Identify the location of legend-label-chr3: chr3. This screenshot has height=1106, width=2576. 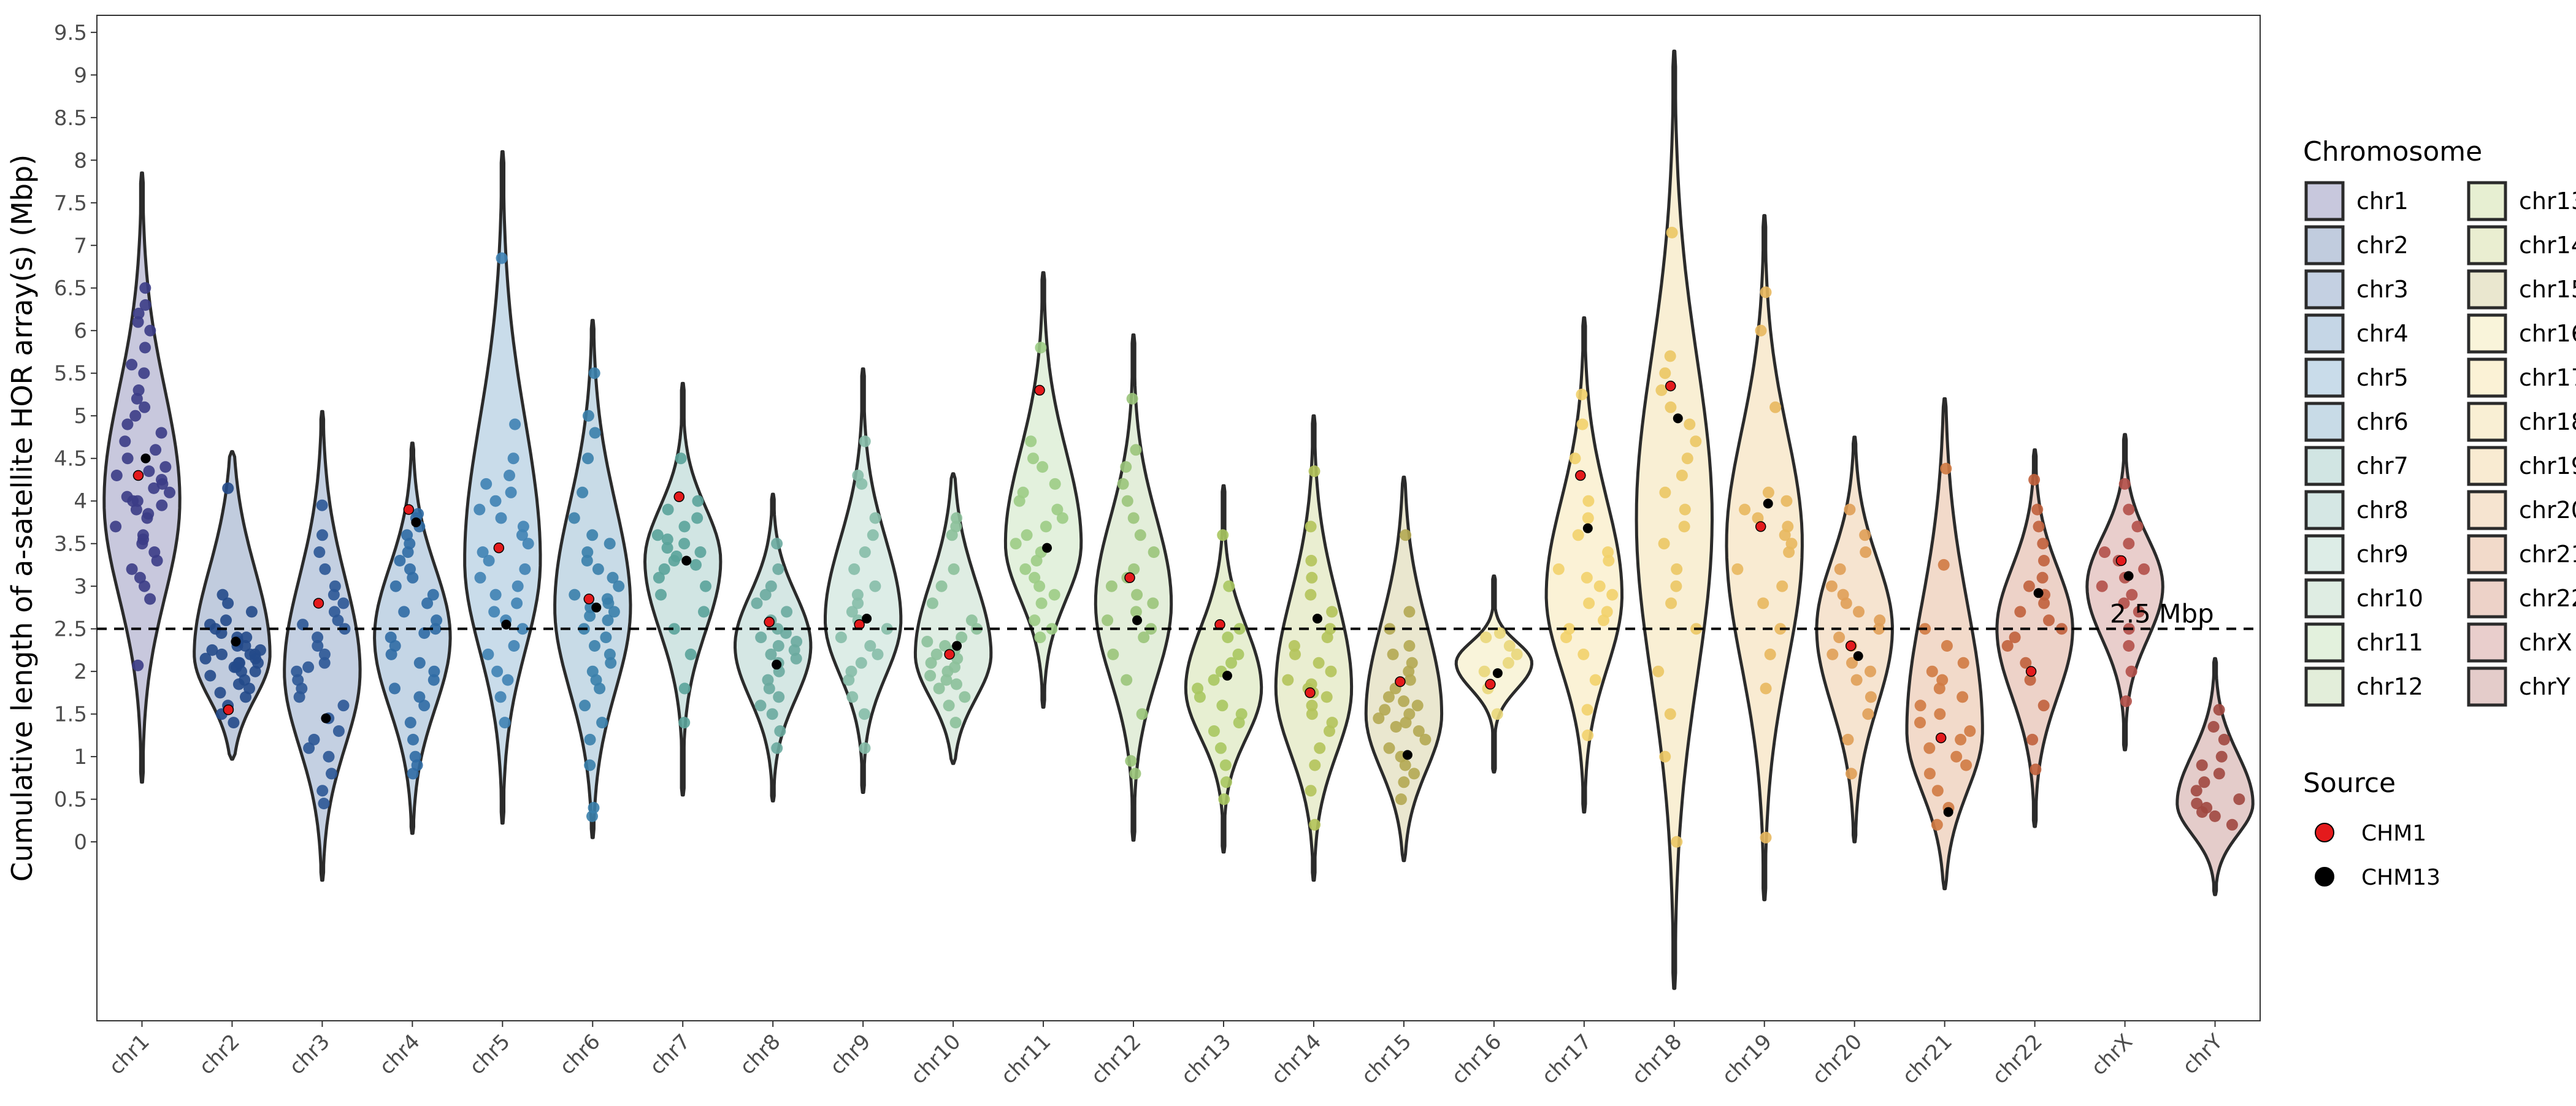
(2382, 289).